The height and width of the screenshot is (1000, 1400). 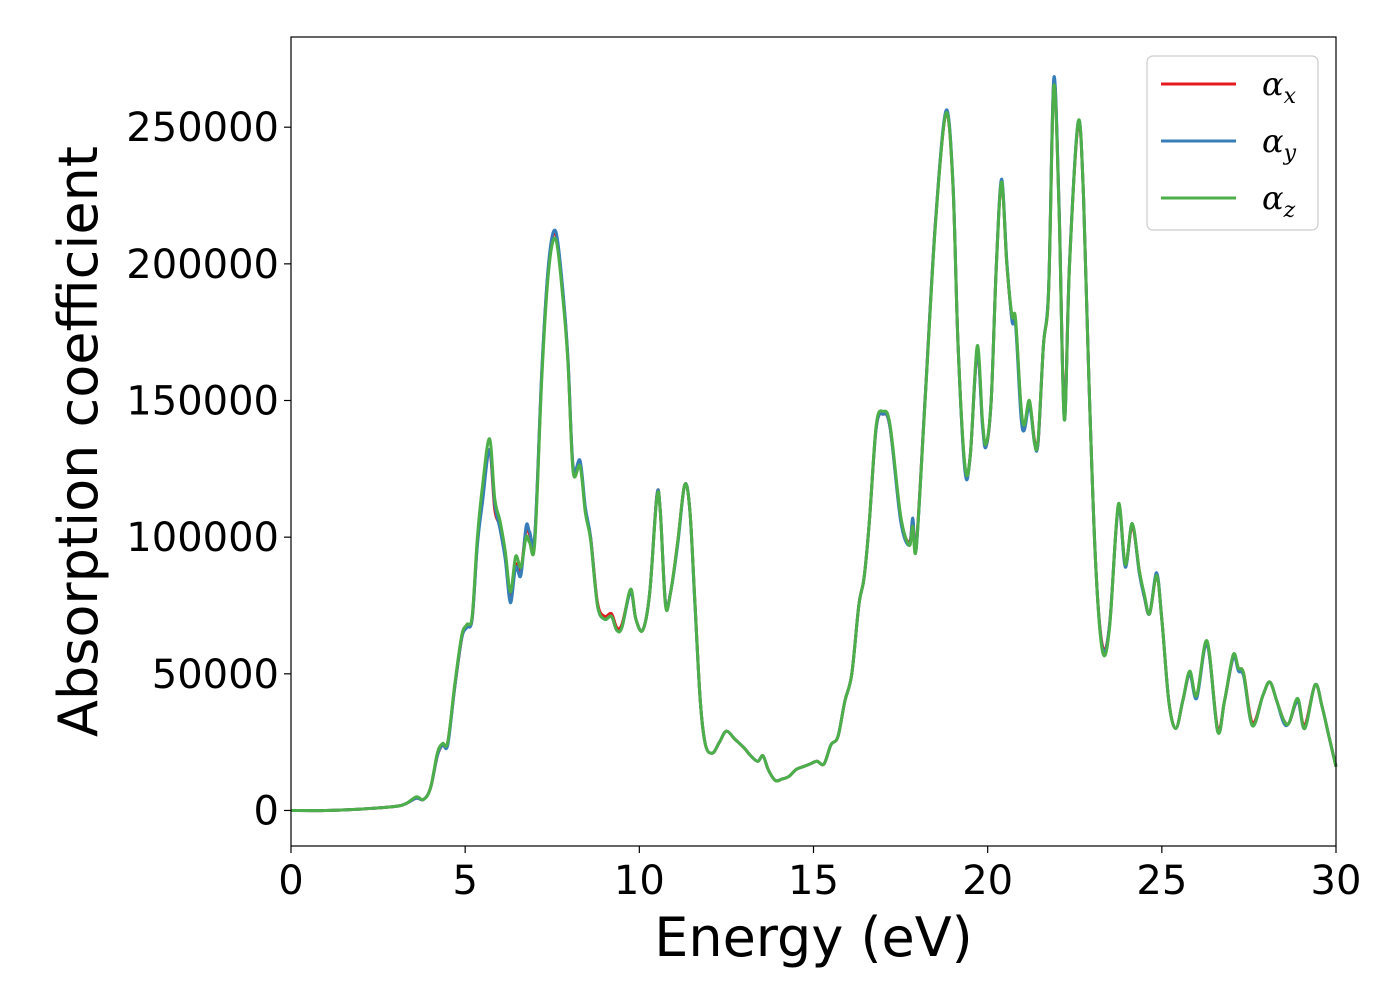 I want to click on x-tick-label: 5, so click(x=464, y=881).